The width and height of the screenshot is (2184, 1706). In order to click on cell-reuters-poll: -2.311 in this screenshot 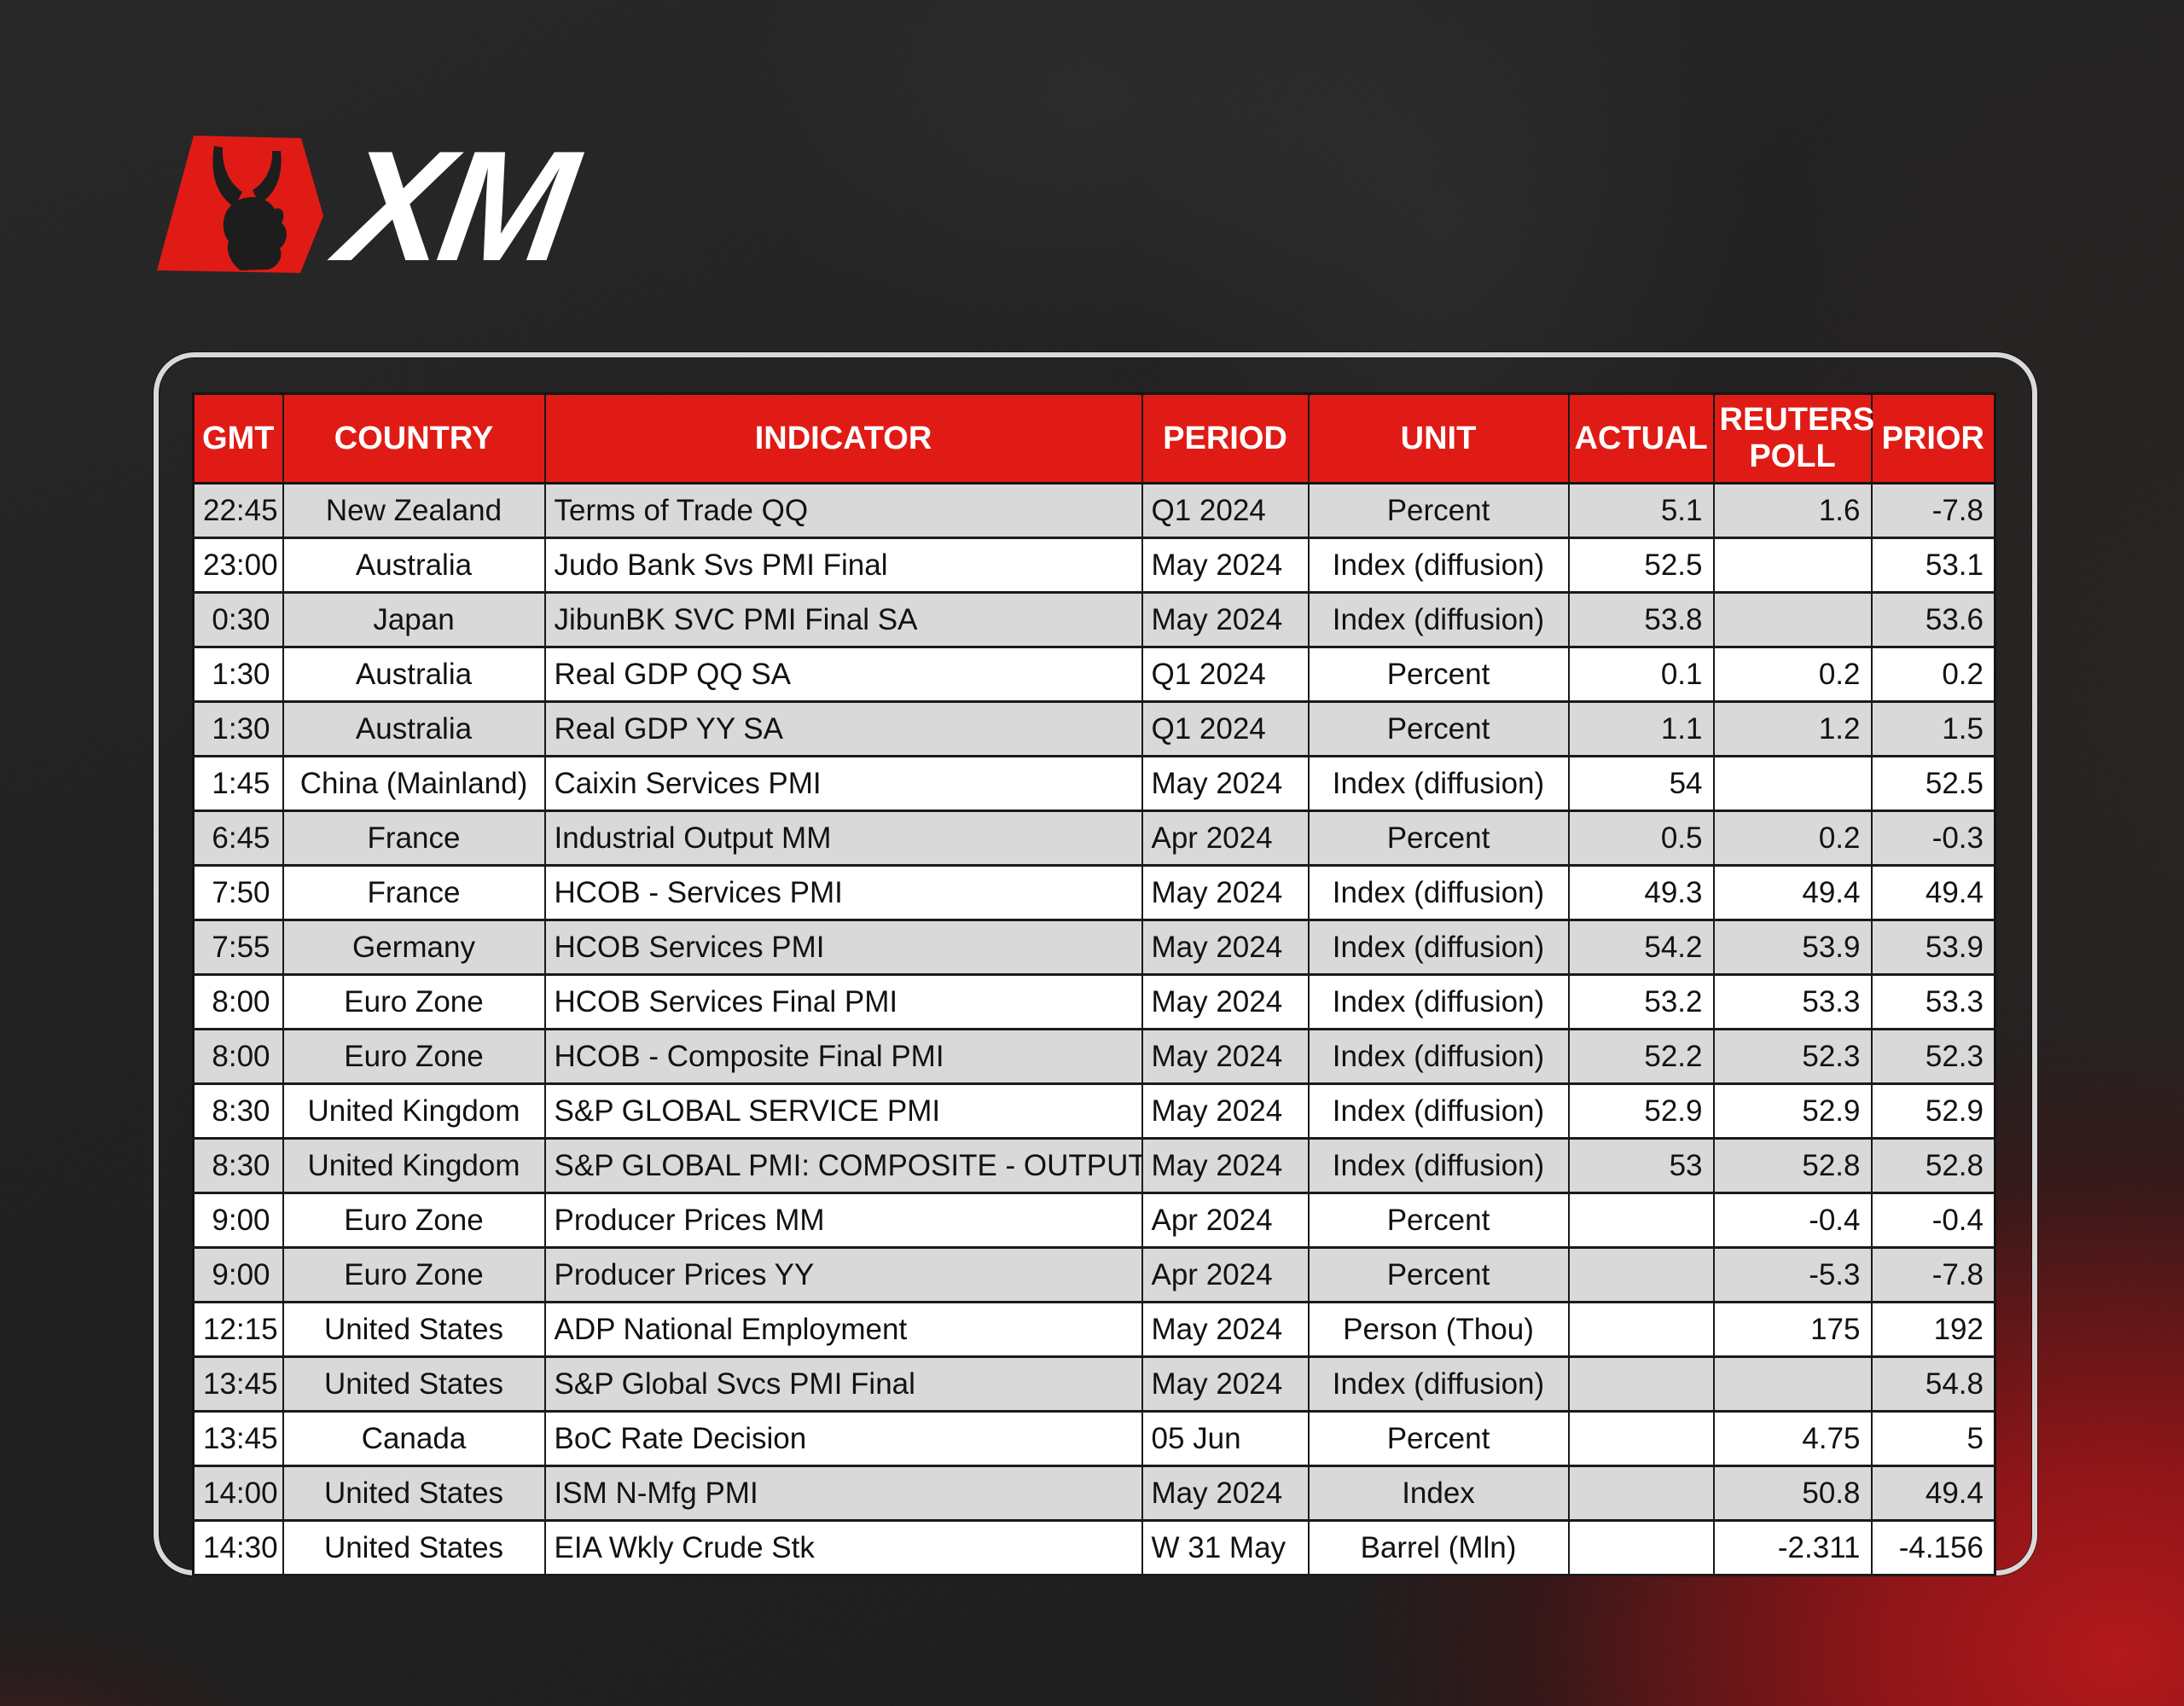, I will do `click(1792, 1547)`.